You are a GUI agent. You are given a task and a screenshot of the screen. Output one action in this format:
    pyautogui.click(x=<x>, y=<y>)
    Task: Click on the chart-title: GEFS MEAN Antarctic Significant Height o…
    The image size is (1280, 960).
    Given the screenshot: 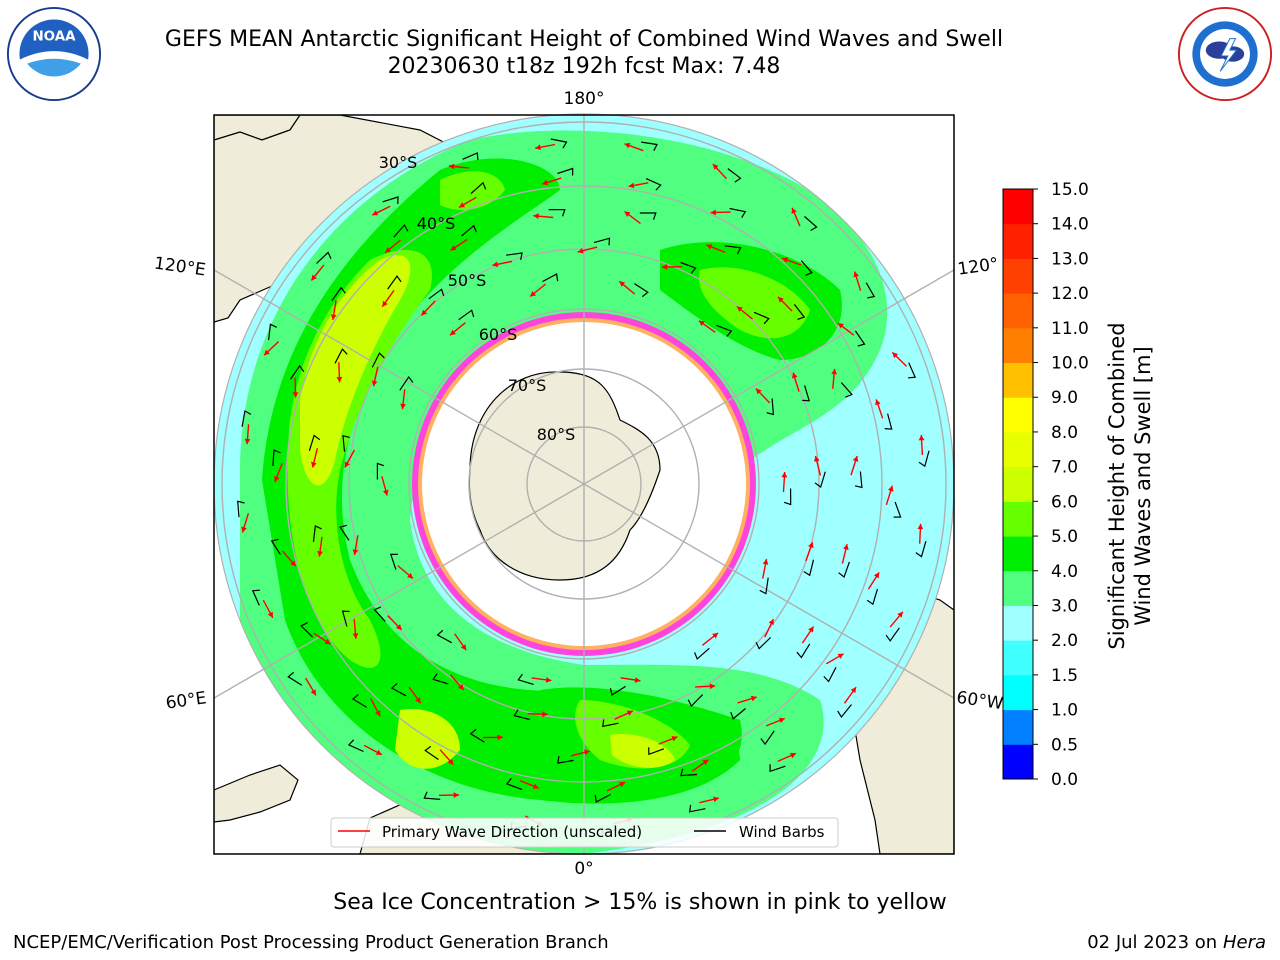 What is the action you would take?
    pyautogui.click(x=584, y=39)
    